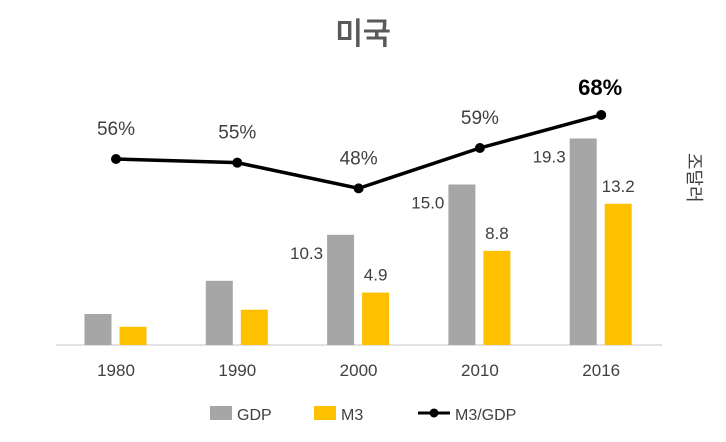  I want to click on legend-label: GDP, so click(254, 415).